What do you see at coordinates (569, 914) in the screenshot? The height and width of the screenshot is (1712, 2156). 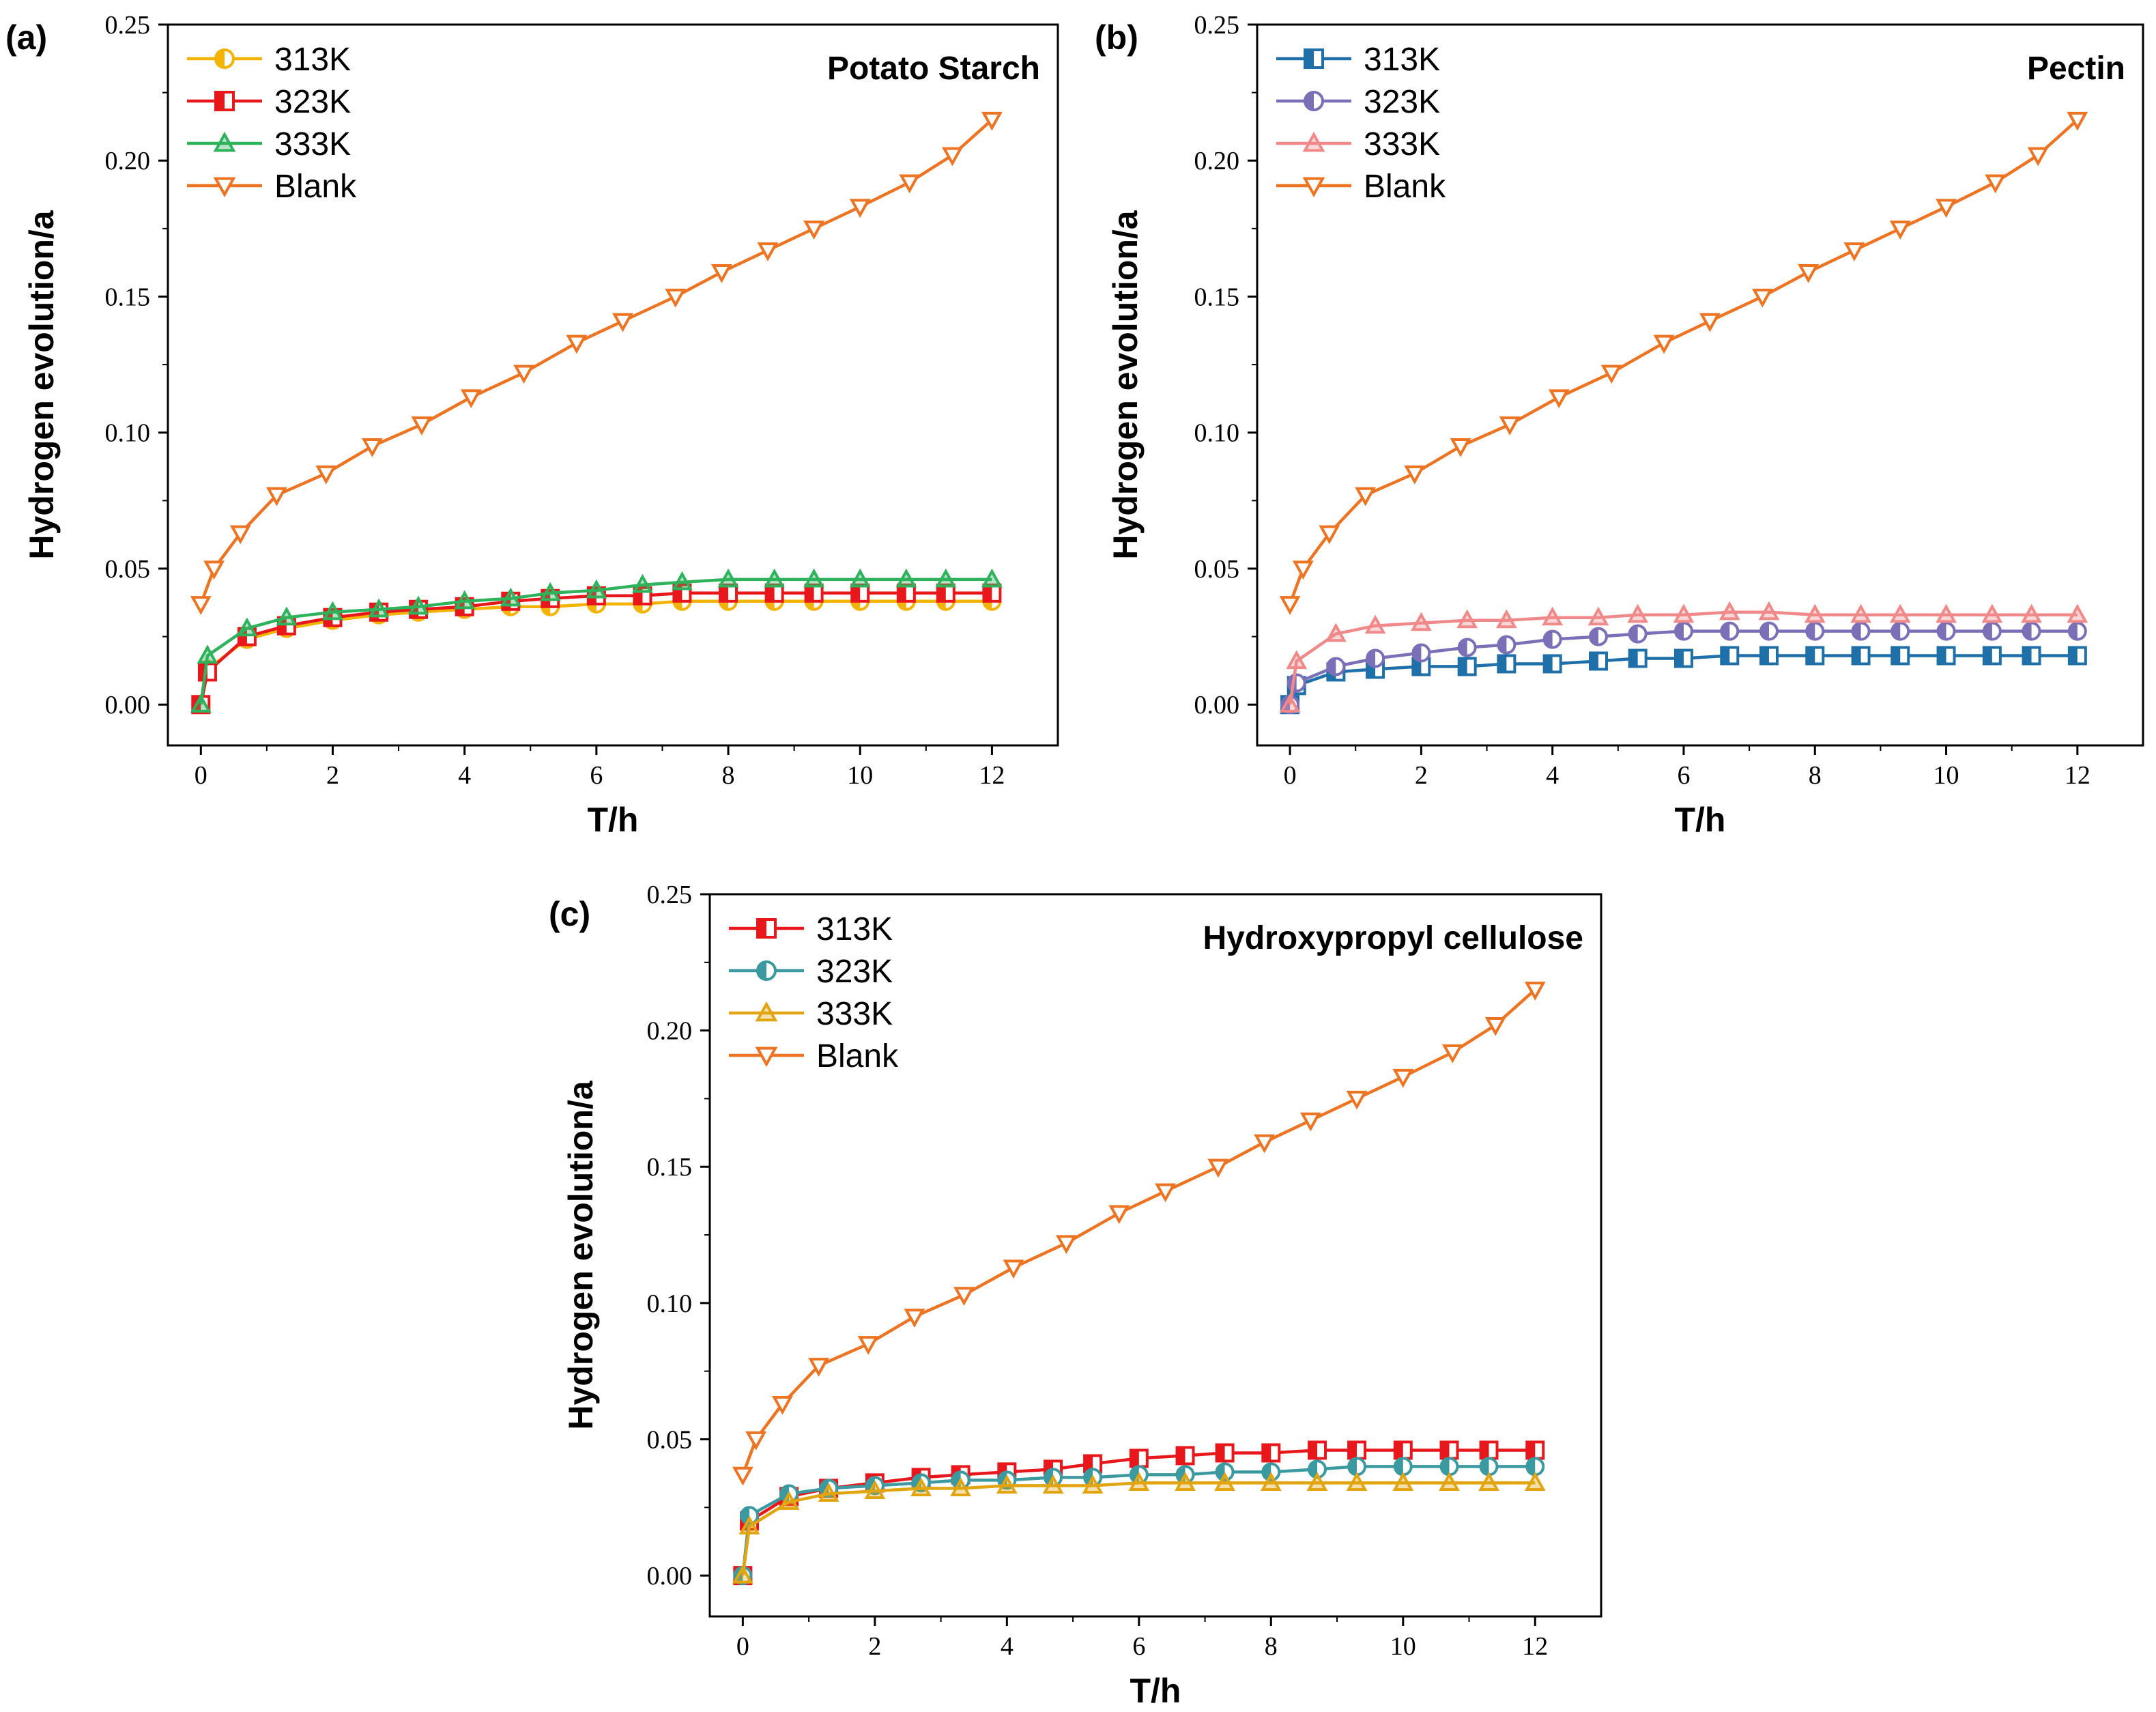 I see `panel-label: (c)` at bounding box center [569, 914].